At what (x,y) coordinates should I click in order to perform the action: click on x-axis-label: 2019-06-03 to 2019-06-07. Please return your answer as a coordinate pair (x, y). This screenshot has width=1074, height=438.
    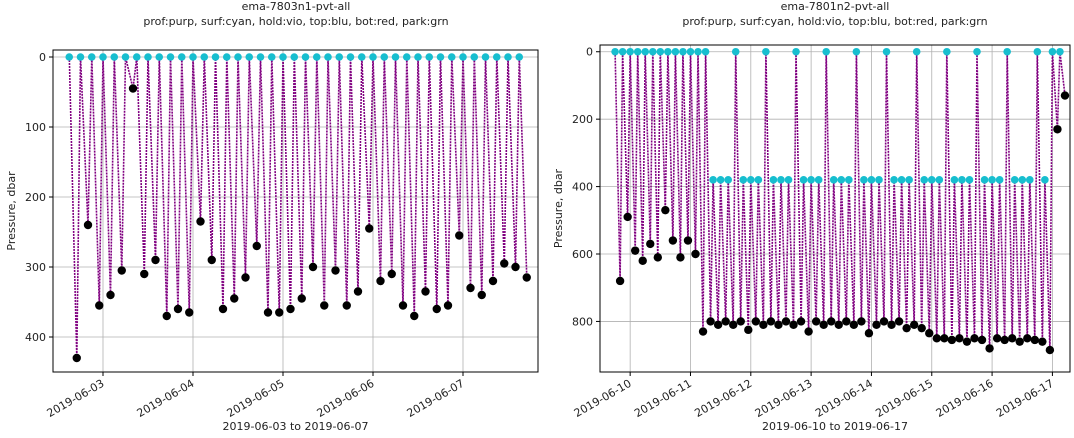
    Looking at the image, I should click on (296, 426).